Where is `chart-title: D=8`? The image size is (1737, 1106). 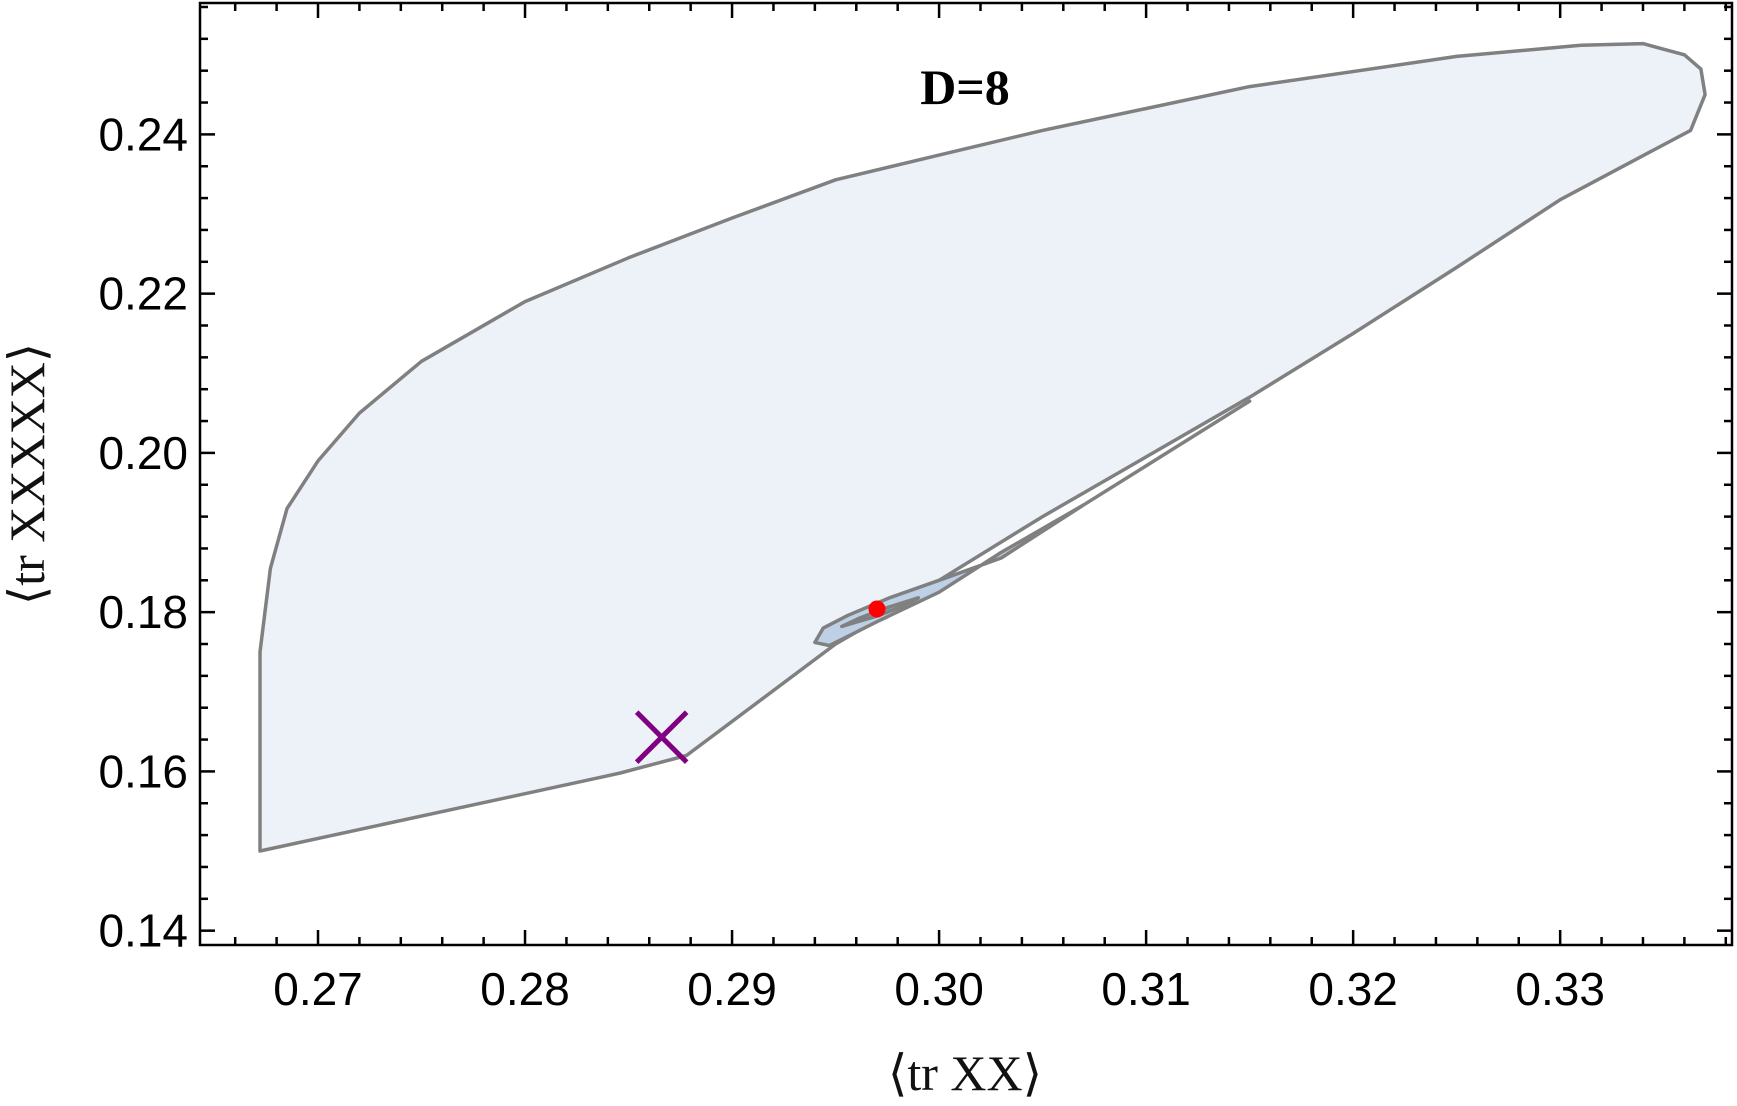
chart-title: D=8 is located at coordinates (965, 87).